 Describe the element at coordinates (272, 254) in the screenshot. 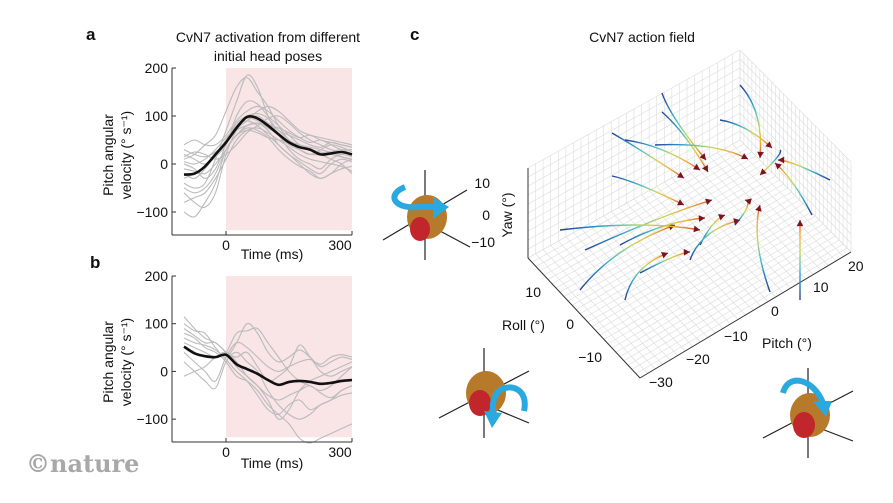

I see `panel-a-xlabel: Time (ms)` at that location.